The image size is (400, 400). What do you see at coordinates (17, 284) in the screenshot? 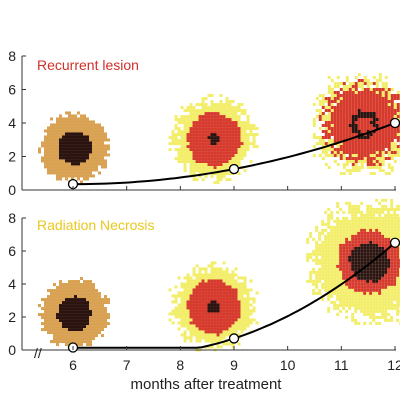
I see `y-ticks-necrosis: 0 2 4 6 8` at bounding box center [17, 284].